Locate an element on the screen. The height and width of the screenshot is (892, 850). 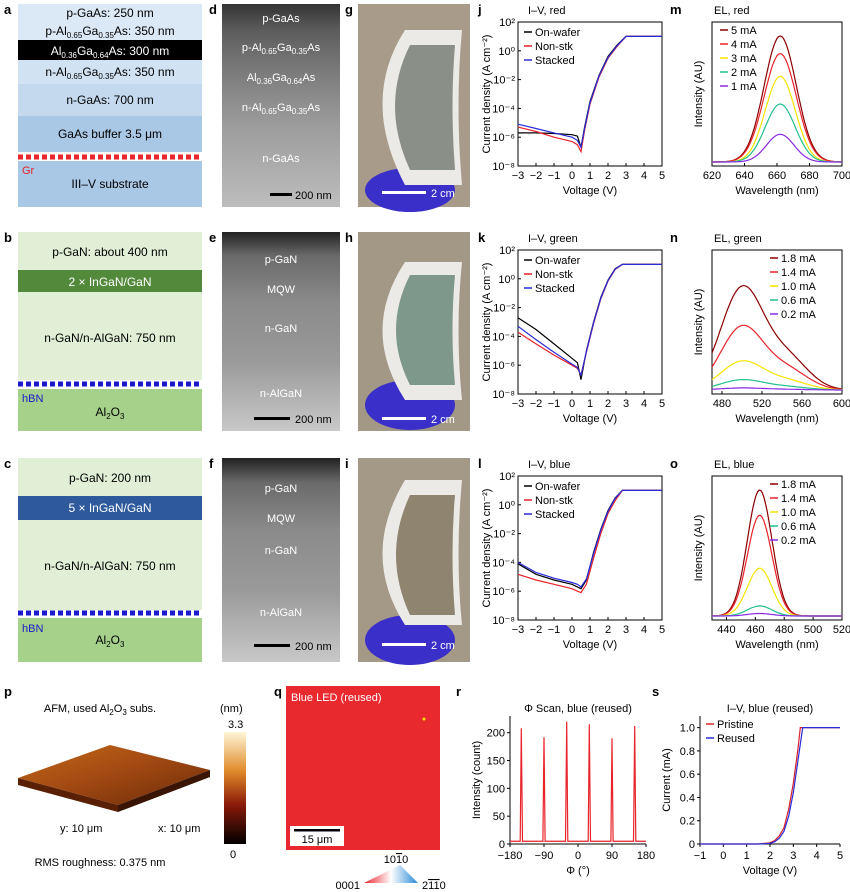
layer-algaas-active is located at coordinates (110, 50).